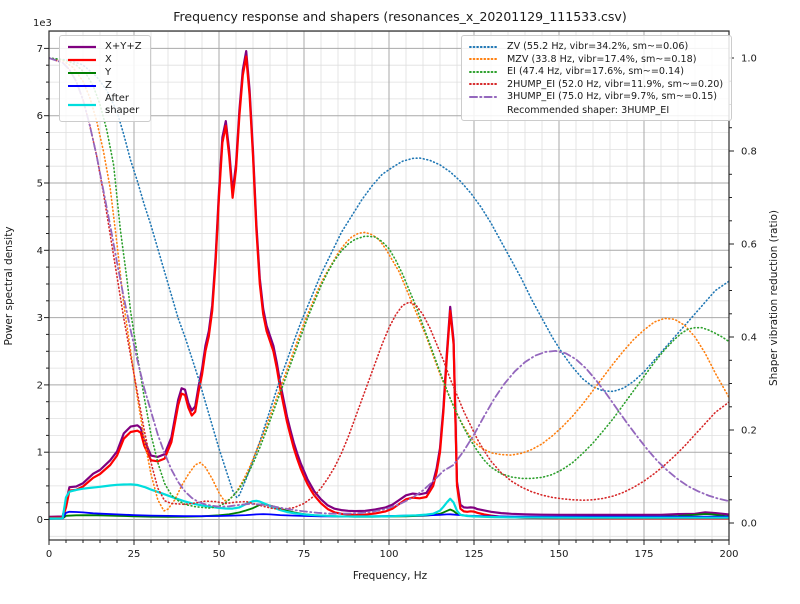 This screenshot has height=604, width=800. What do you see at coordinates (122, 104) in the screenshot?
I see `legend-entry-label: After shaper` at bounding box center [122, 104].